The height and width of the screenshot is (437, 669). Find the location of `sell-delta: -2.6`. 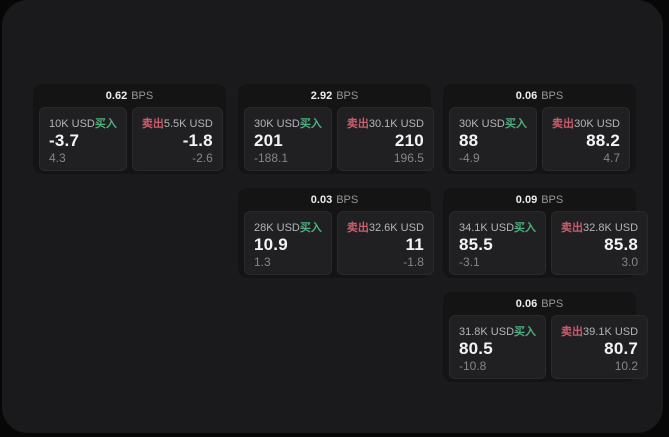

sell-delta: -2.6 is located at coordinates (202, 158).